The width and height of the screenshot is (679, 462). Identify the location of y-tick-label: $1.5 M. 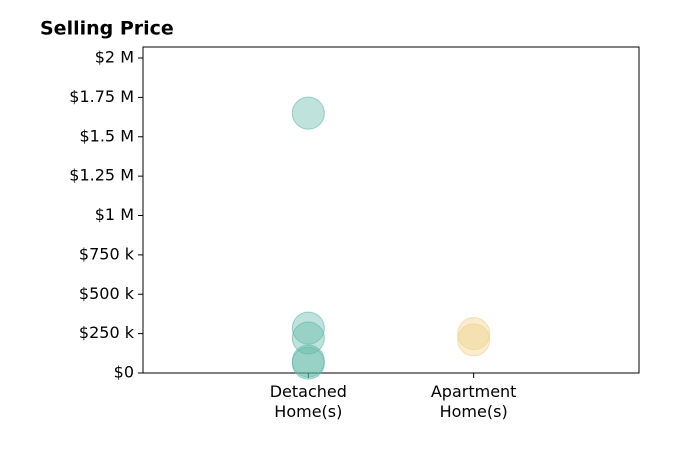
(106, 135).